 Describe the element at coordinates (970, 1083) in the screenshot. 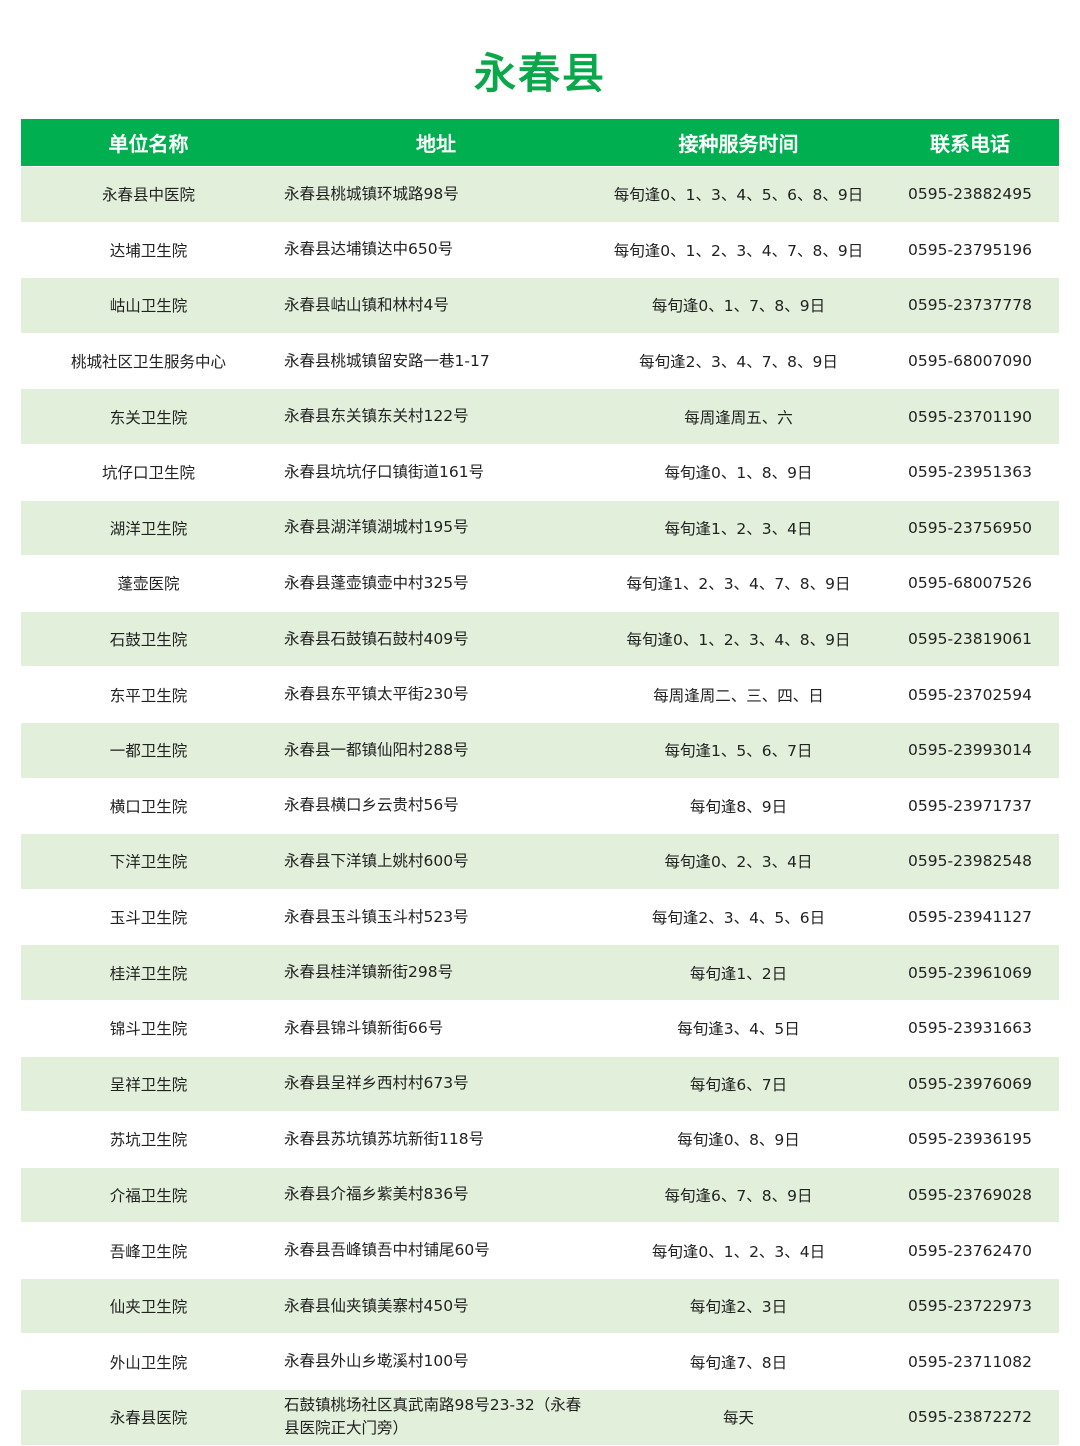

I see `cell-phone: 0595-23976069` at that location.